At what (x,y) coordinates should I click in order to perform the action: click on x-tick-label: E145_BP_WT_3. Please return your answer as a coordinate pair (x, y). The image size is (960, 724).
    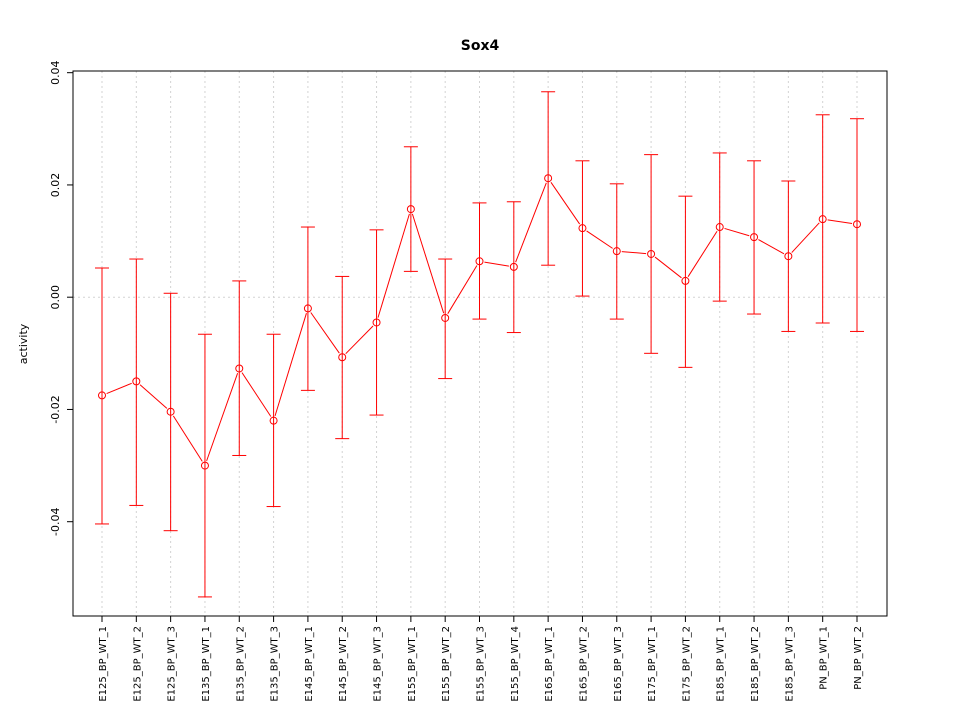
    Looking at the image, I should click on (378, 664).